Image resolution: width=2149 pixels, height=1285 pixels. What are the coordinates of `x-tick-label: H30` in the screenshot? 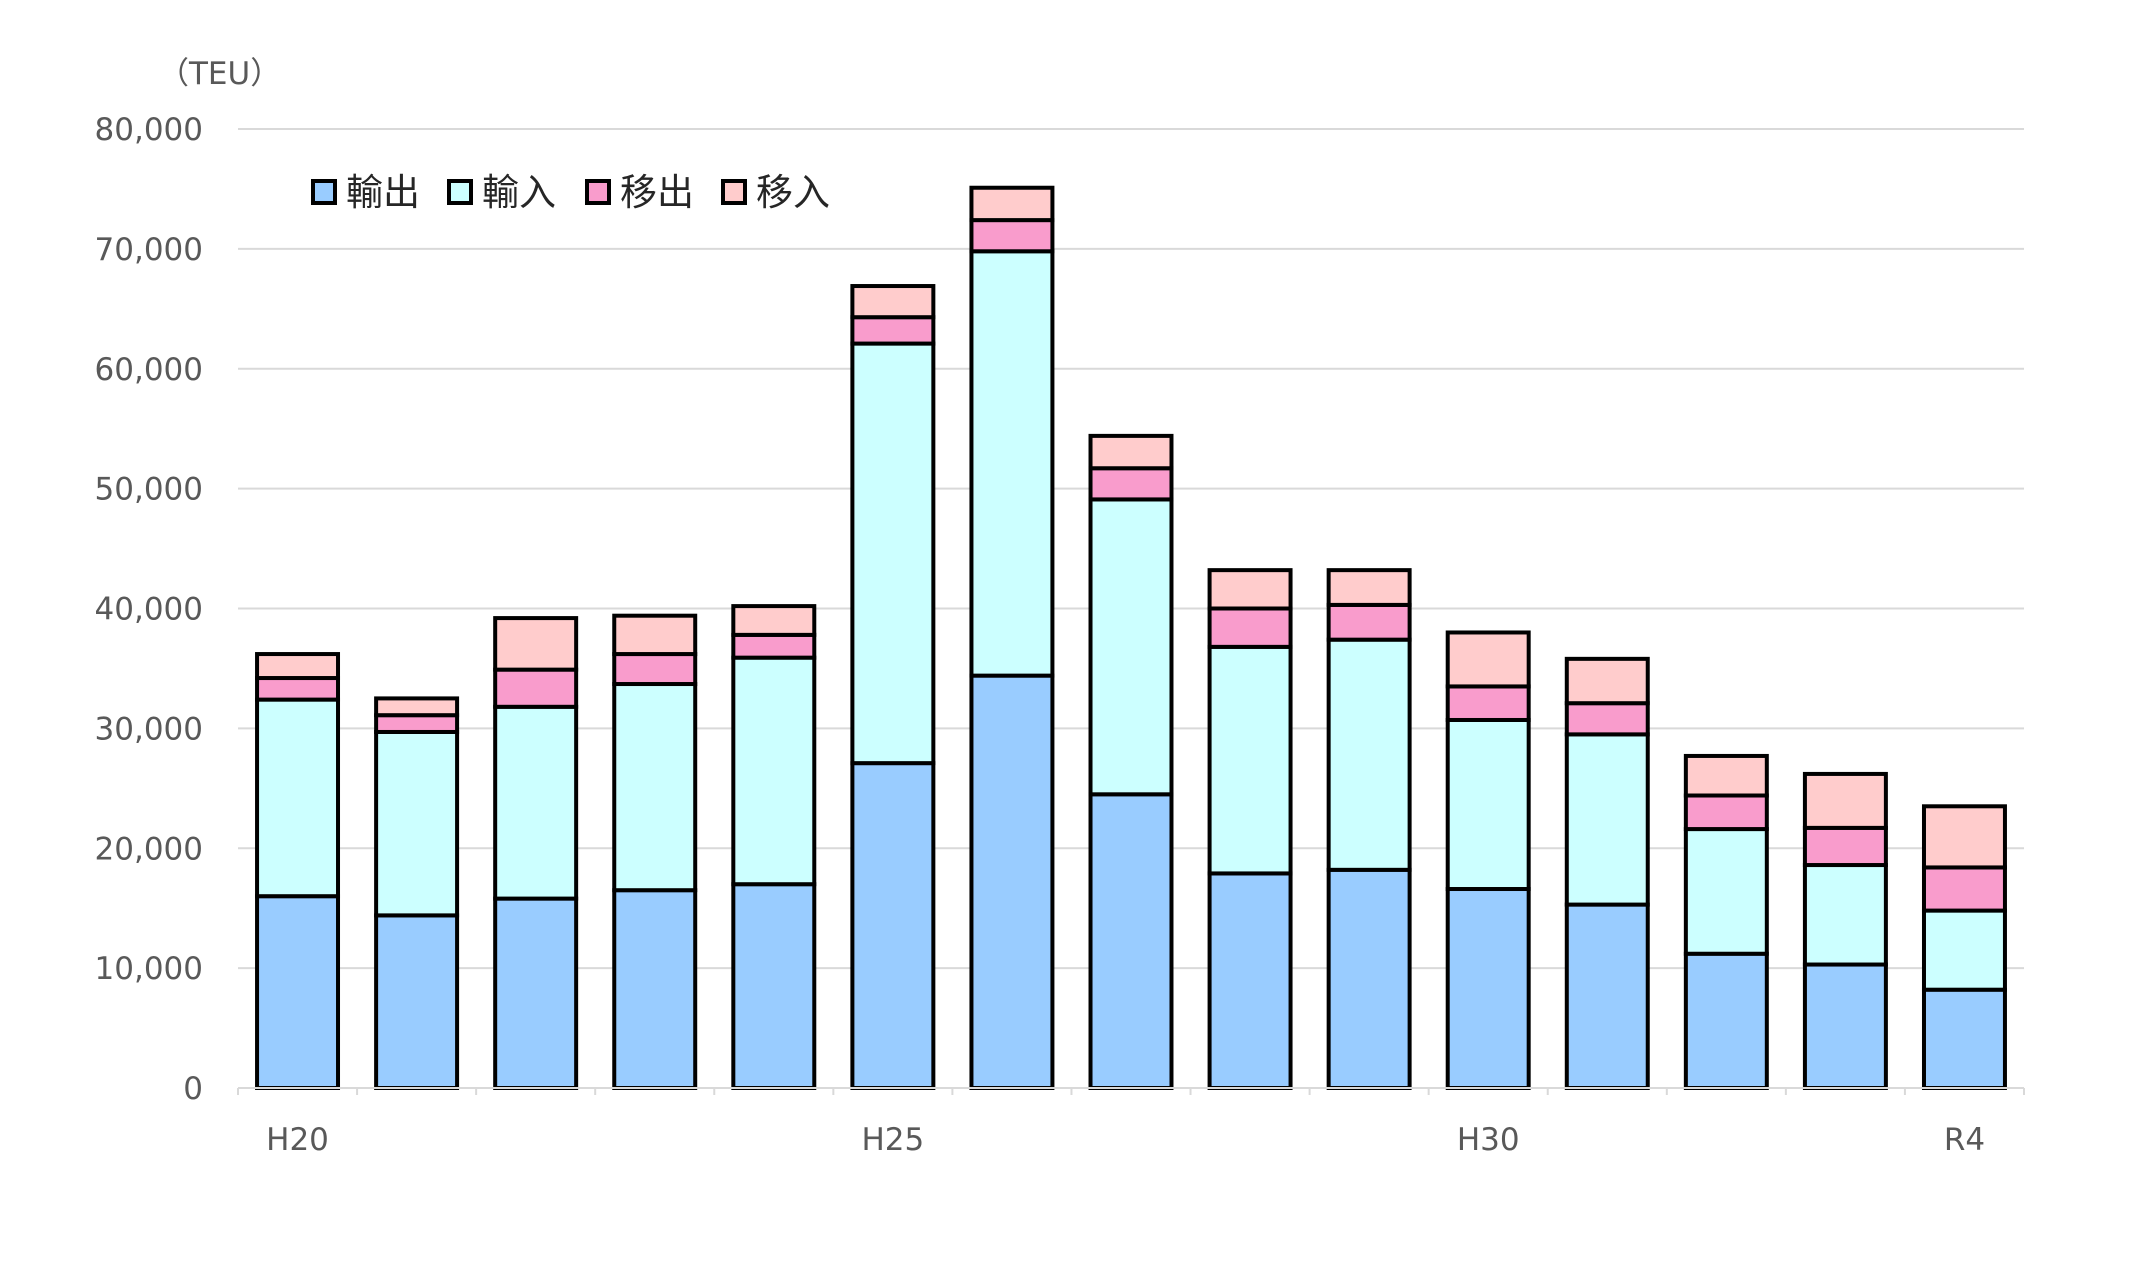 It's located at (1488, 1140).